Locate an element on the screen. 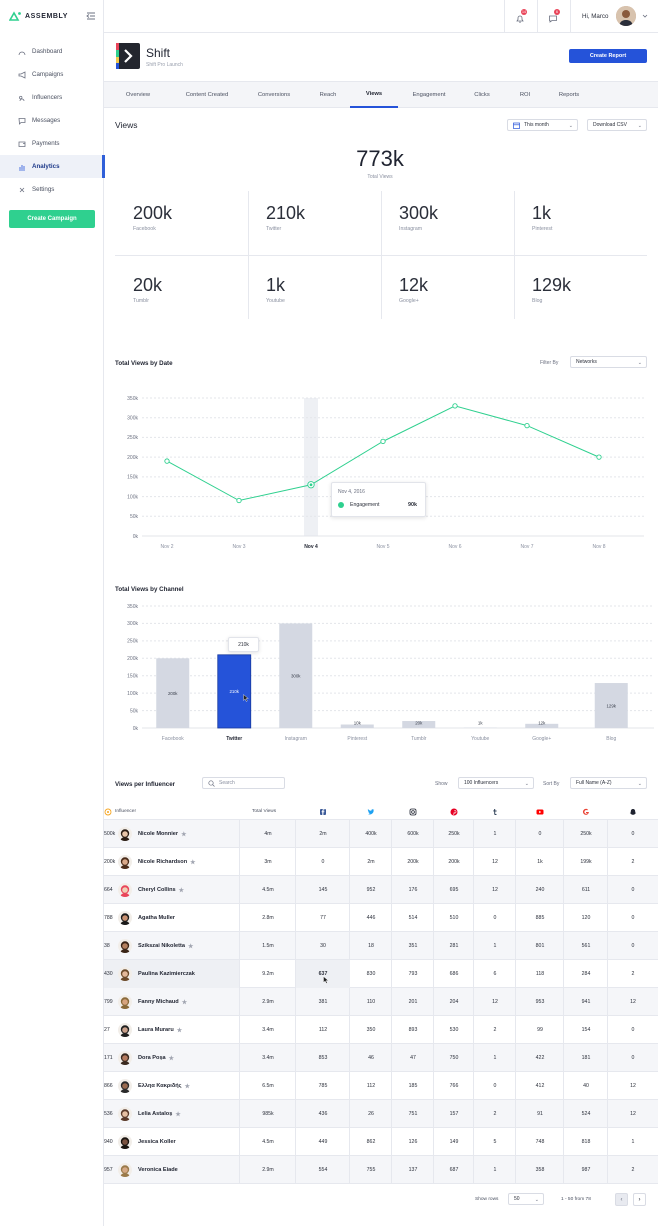  influencer-name: Veronica Eiade is located at coordinates (158, 1170).